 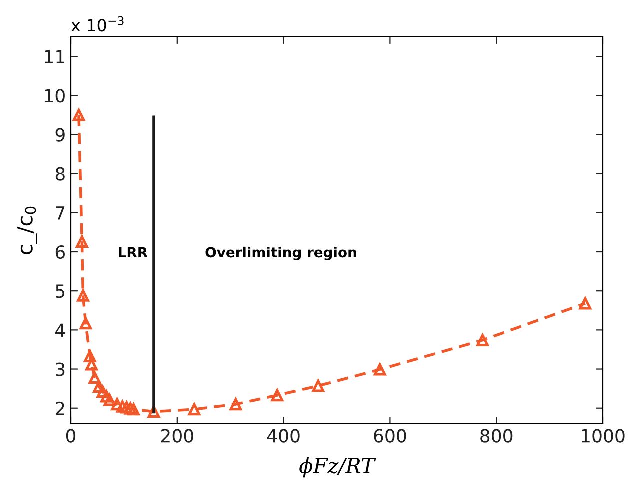 What do you see at coordinates (60, 369) in the screenshot?
I see `y-tick-label: 3` at bounding box center [60, 369].